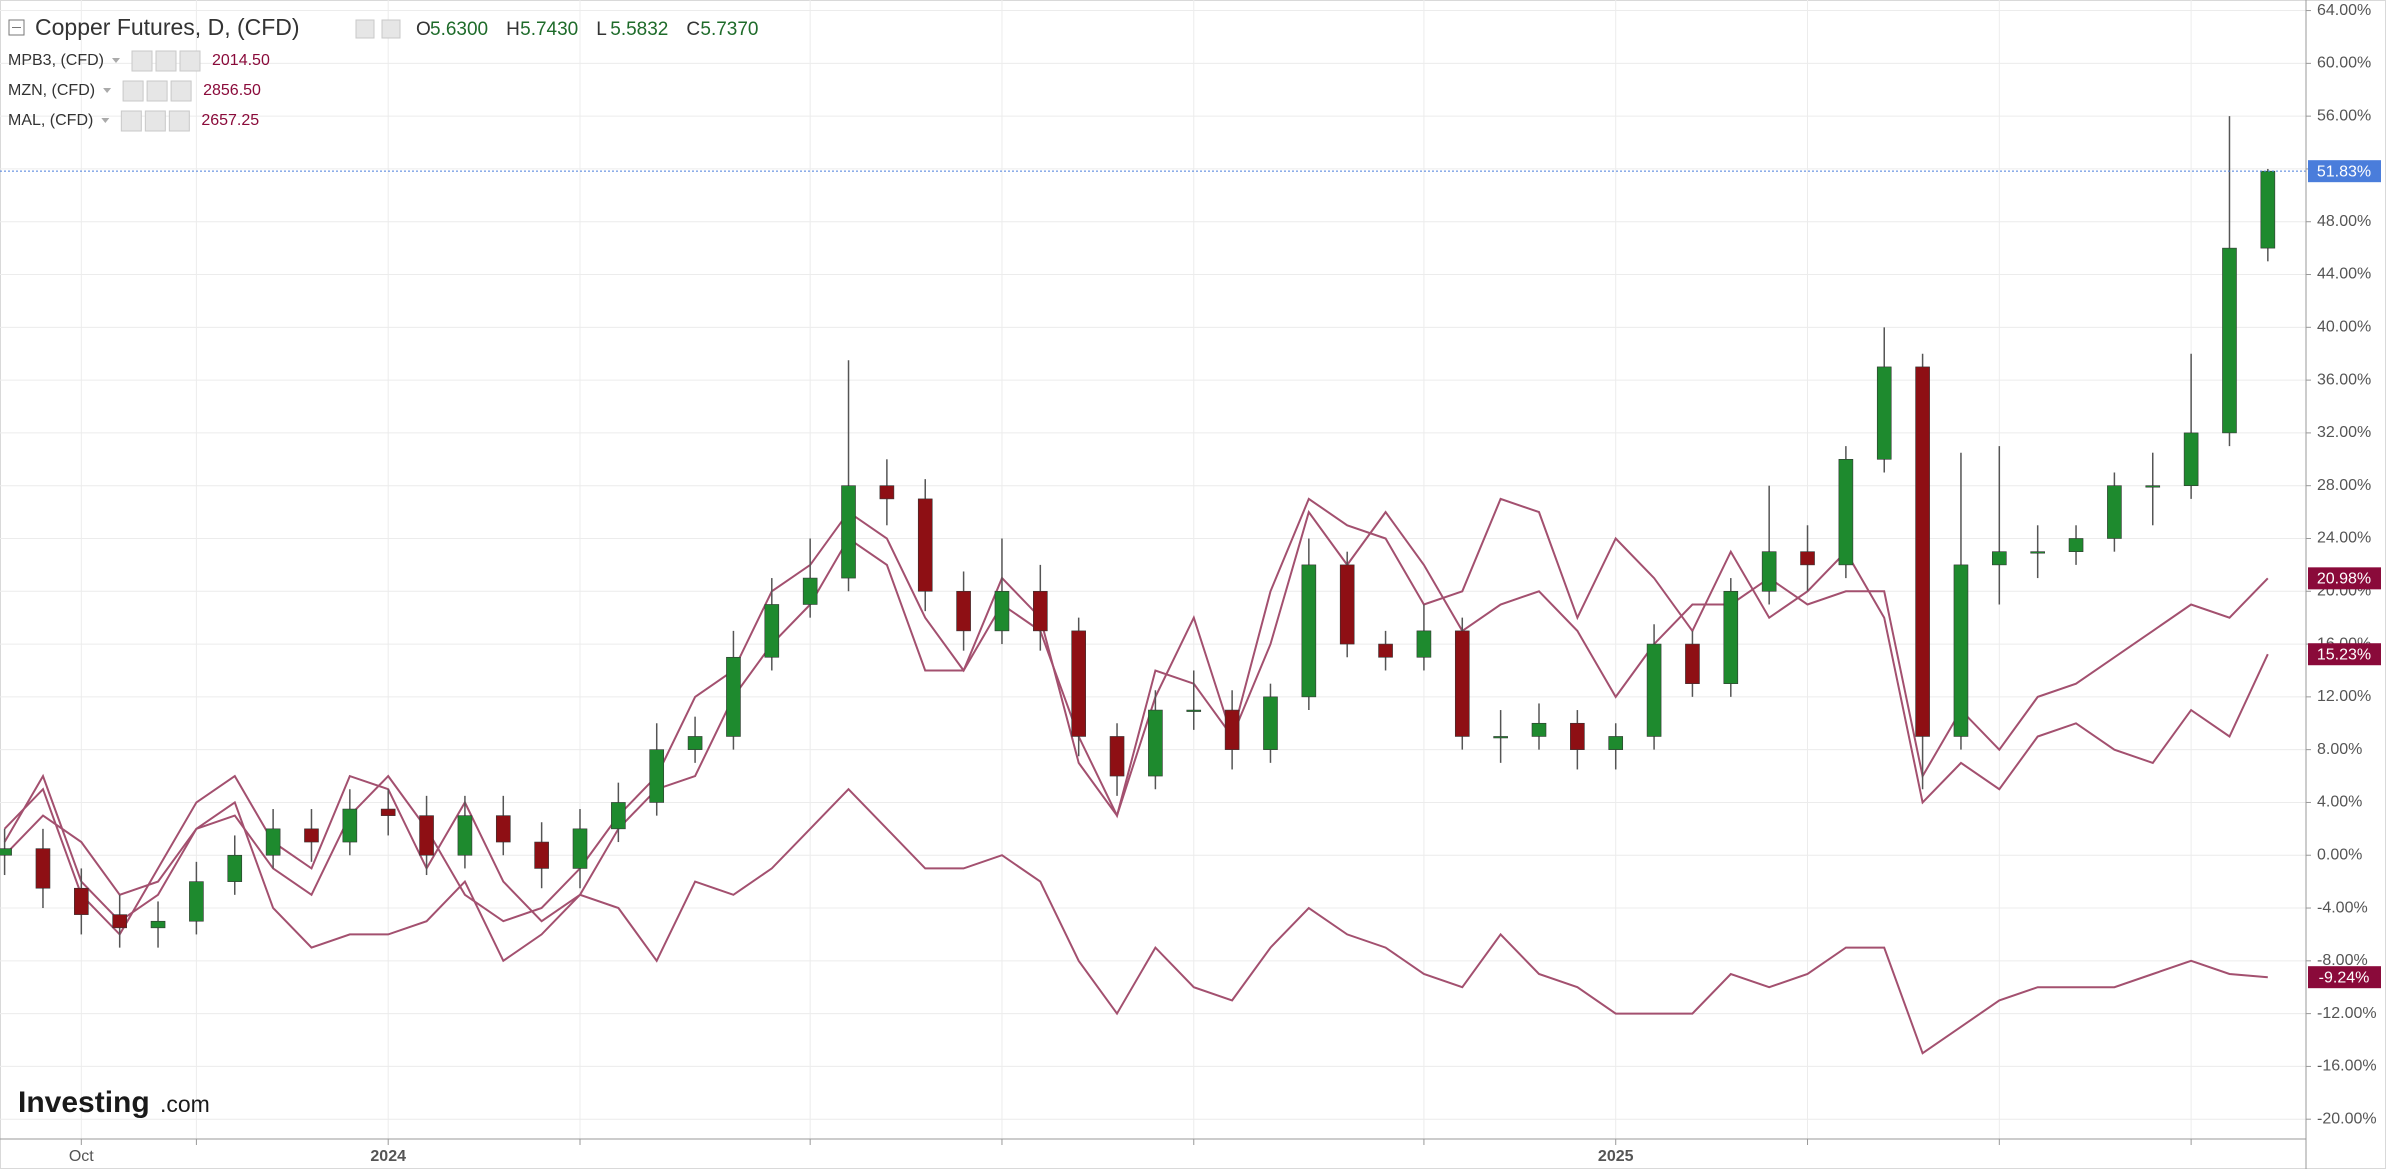 Image resolution: width=2387 pixels, height=1170 pixels. What do you see at coordinates (232, 90) in the screenshot?
I see `legend-price: 2856.50` at bounding box center [232, 90].